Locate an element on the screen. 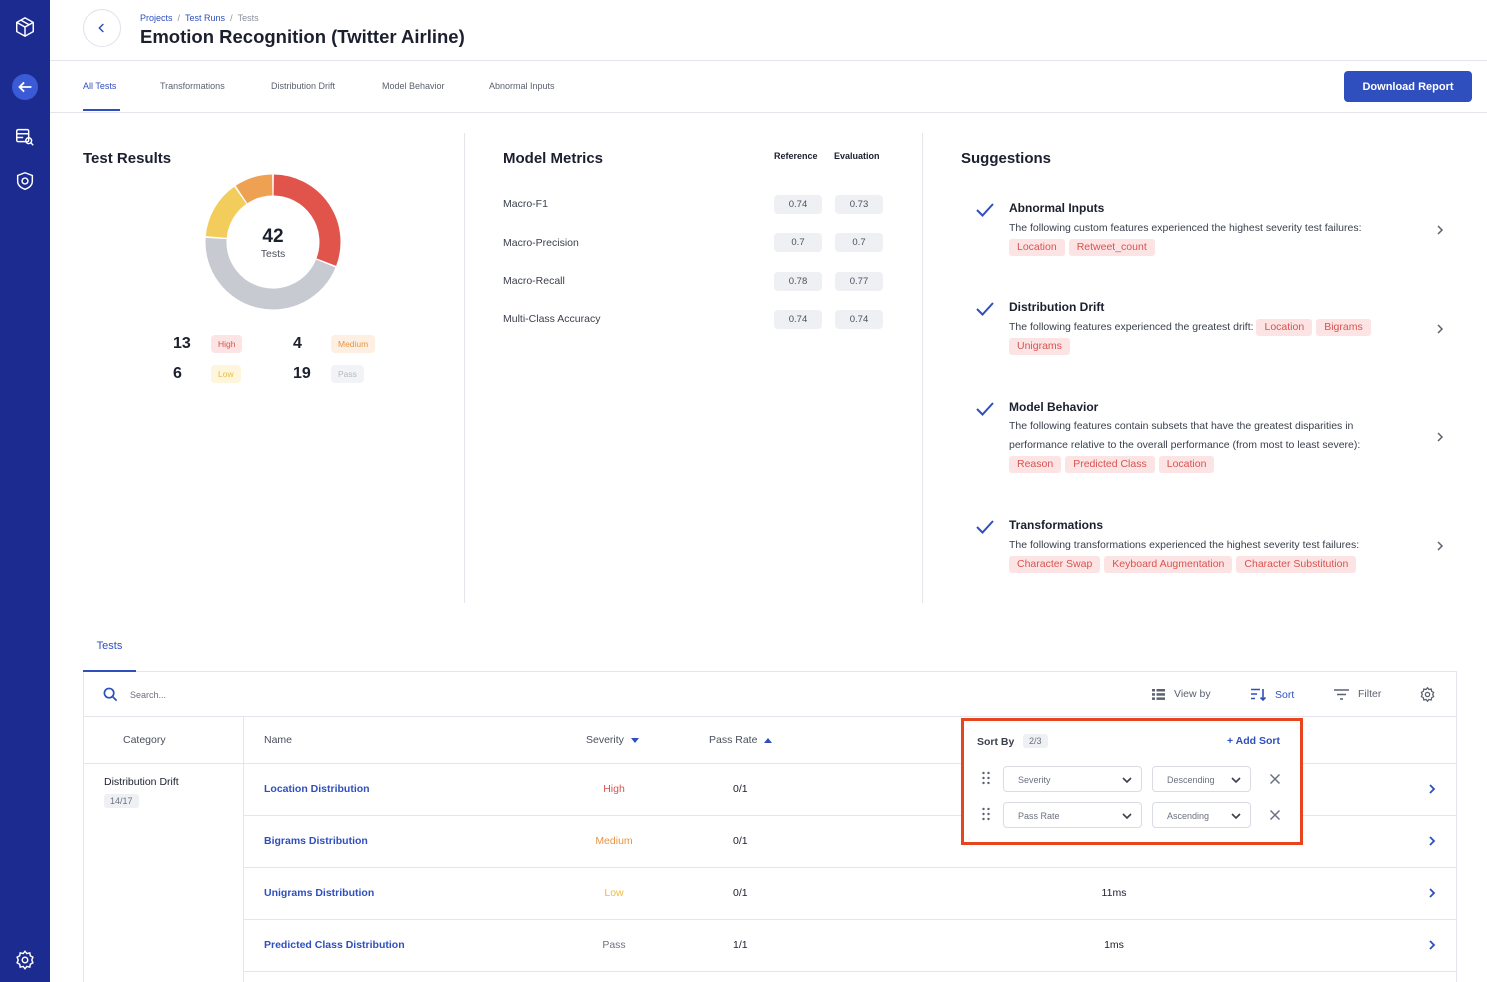  page-title: Emotion Recognition (Twitter Airline) is located at coordinates (302, 36).